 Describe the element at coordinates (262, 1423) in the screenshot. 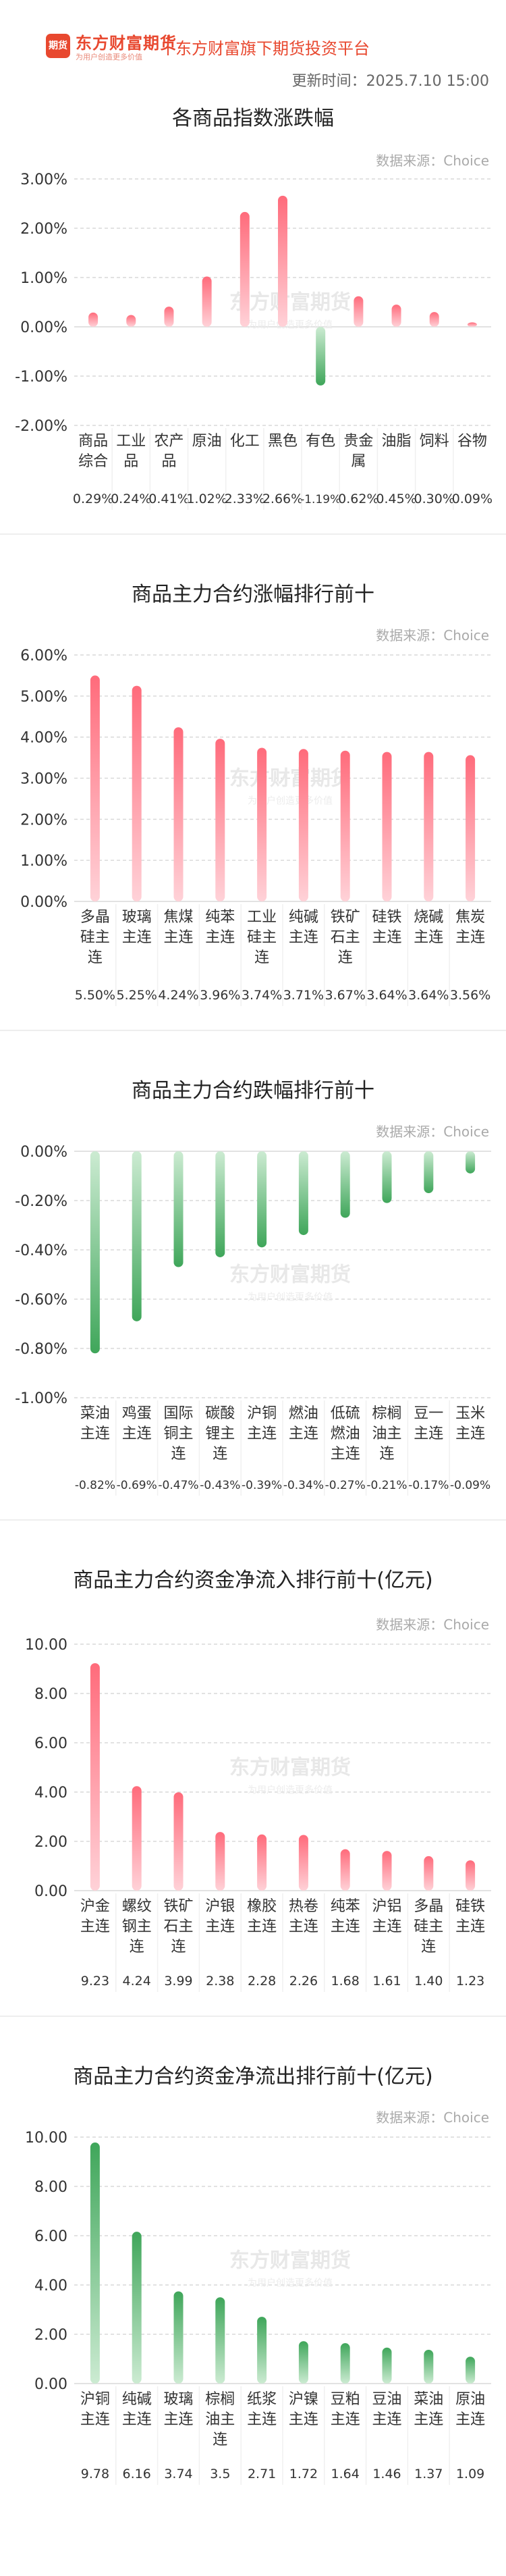

I see `x-tick-label: 沪铜主连` at that location.